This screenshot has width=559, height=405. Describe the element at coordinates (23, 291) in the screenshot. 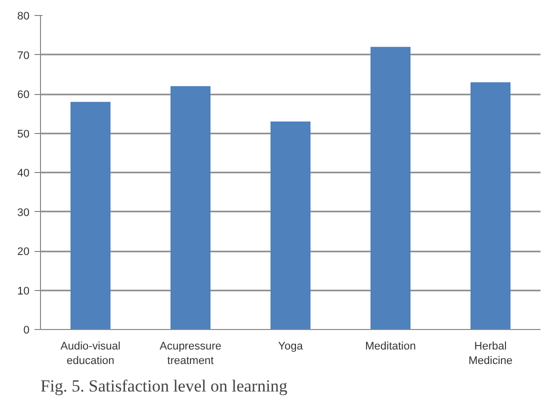

I see `y-tick-label: 10` at that location.